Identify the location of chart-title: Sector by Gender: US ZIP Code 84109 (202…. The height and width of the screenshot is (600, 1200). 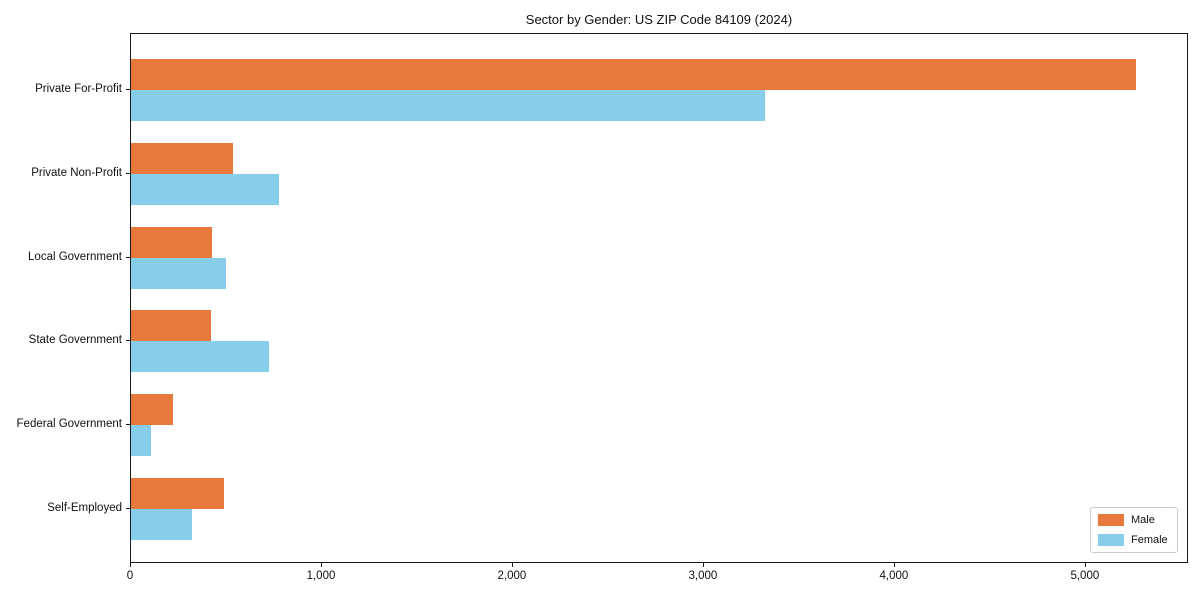
(659, 19).